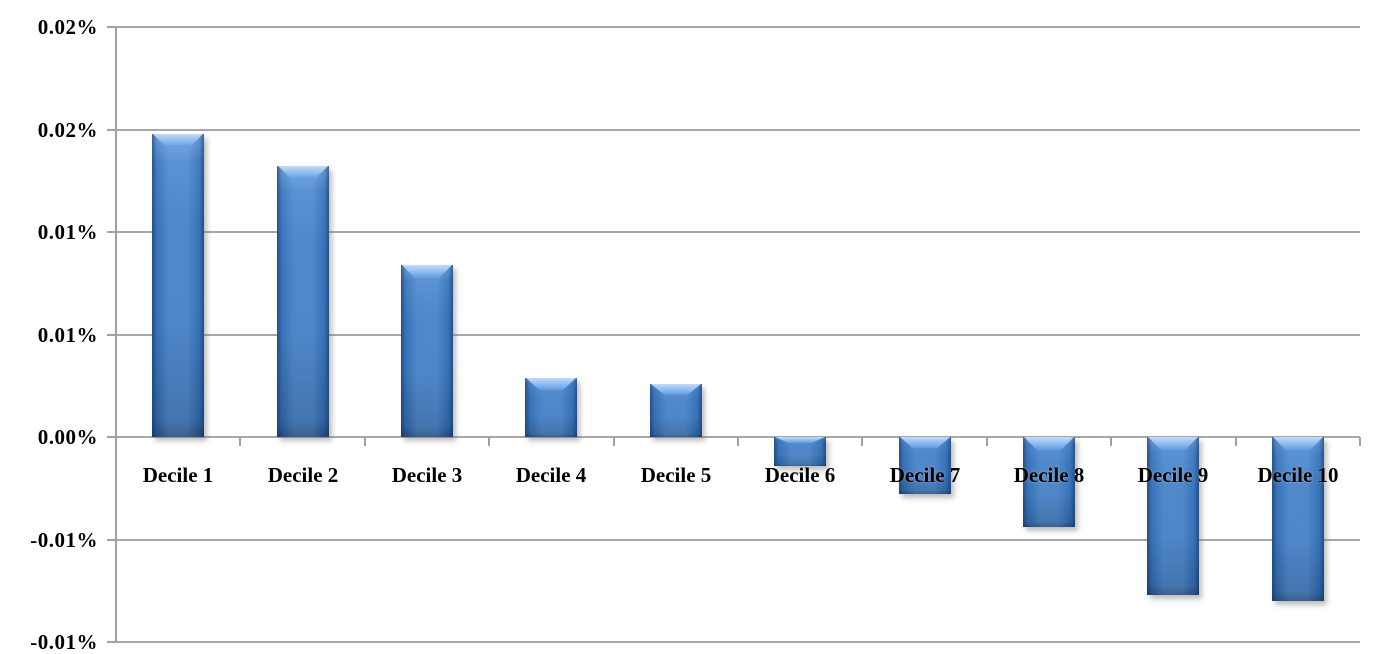  What do you see at coordinates (800, 475) in the screenshot?
I see `x-label-decile-6: Decile 6` at bounding box center [800, 475].